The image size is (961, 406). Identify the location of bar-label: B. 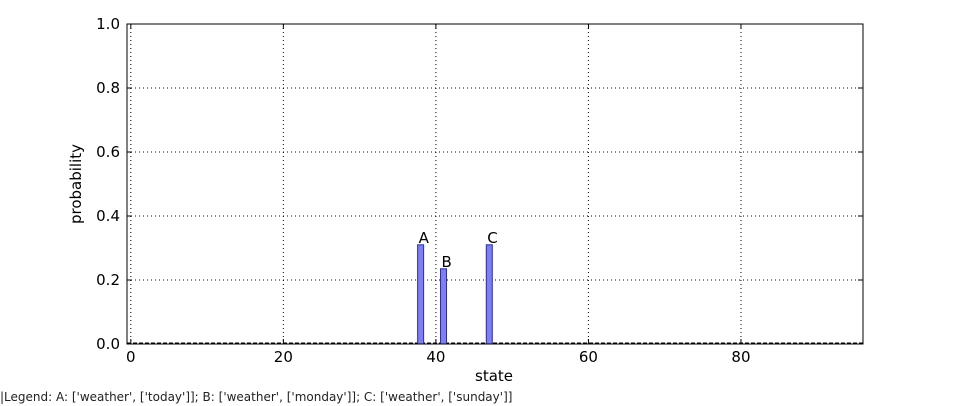
(447, 262).